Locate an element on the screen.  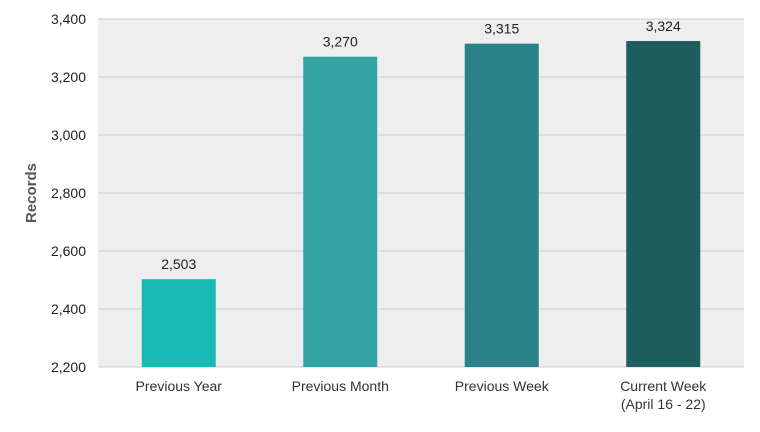
value-label: 3,315 is located at coordinates (501, 29).